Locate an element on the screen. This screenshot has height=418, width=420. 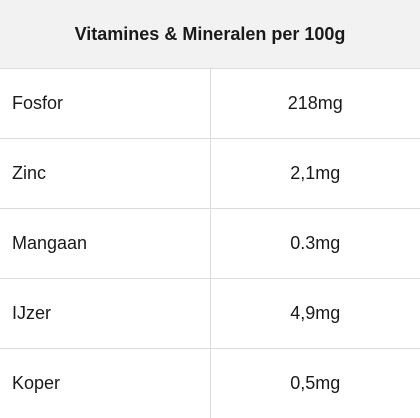
nutrient-name: Zinc is located at coordinates (105, 173).